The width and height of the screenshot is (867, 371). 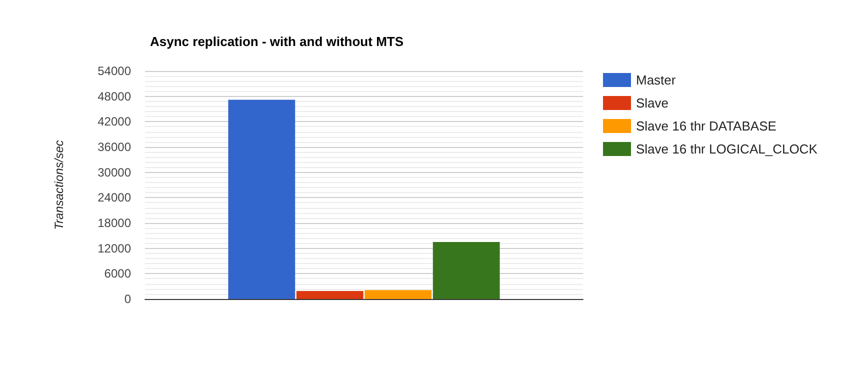 I want to click on y-tick-label: 12000, so click(x=115, y=248).